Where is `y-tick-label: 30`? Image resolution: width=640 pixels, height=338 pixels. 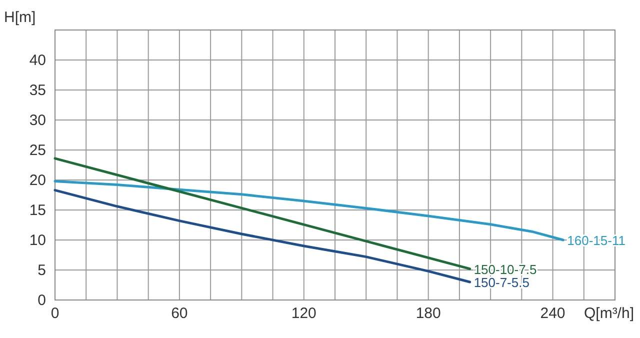 y-tick-label: 30 is located at coordinates (37, 120).